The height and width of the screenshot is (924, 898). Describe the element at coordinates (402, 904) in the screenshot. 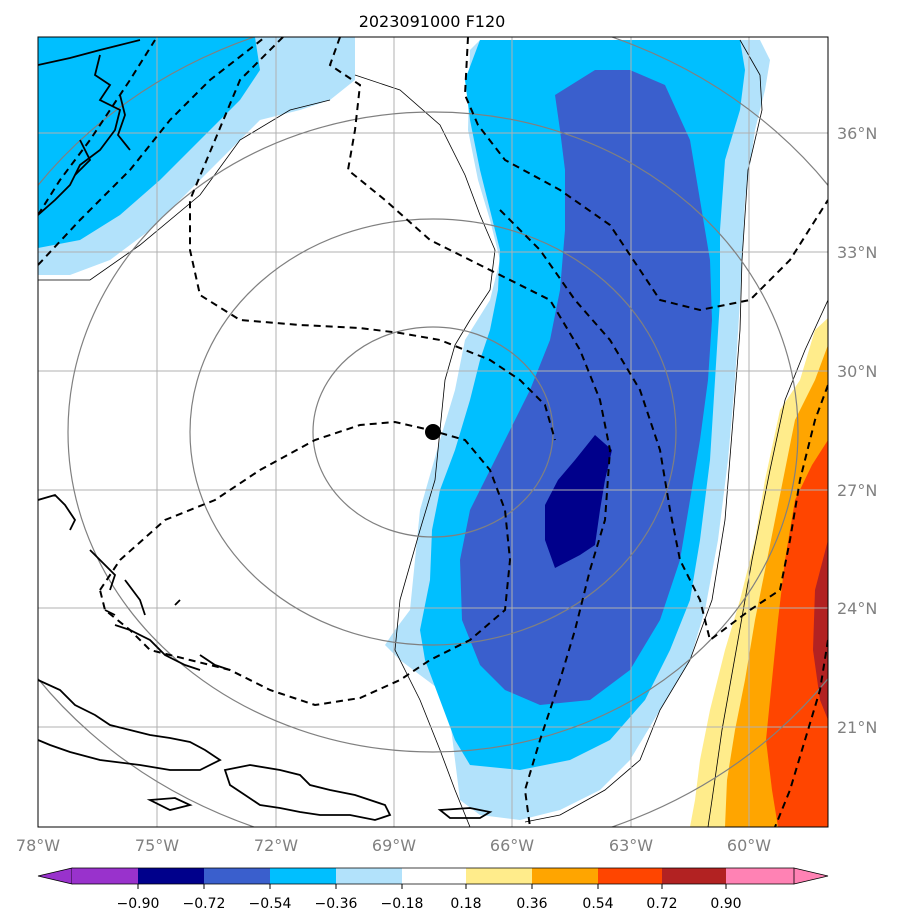

I see `colorbar-label: −0.18` at that location.